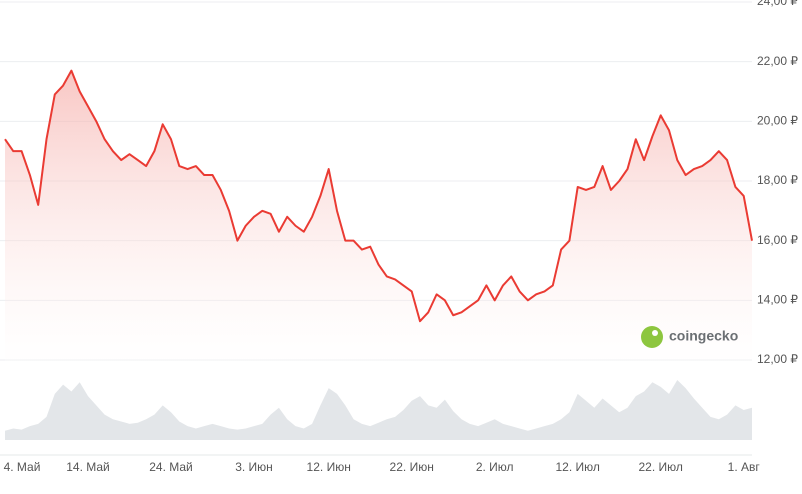  Describe the element at coordinates (777, 359) in the screenshot. I see `y-tick-label: 12,00 ₽` at that location.